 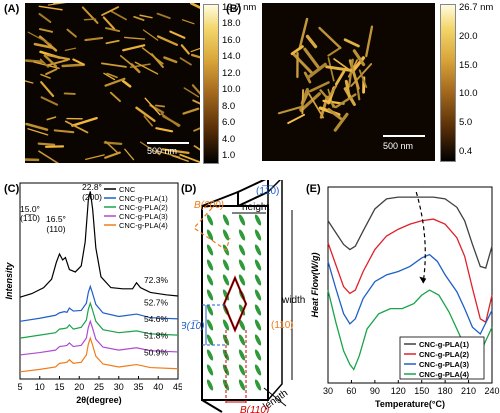 What do you see at coordinates (168, 143) in the screenshot?
I see `scale-bar-a` at bounding box center [168, 143].